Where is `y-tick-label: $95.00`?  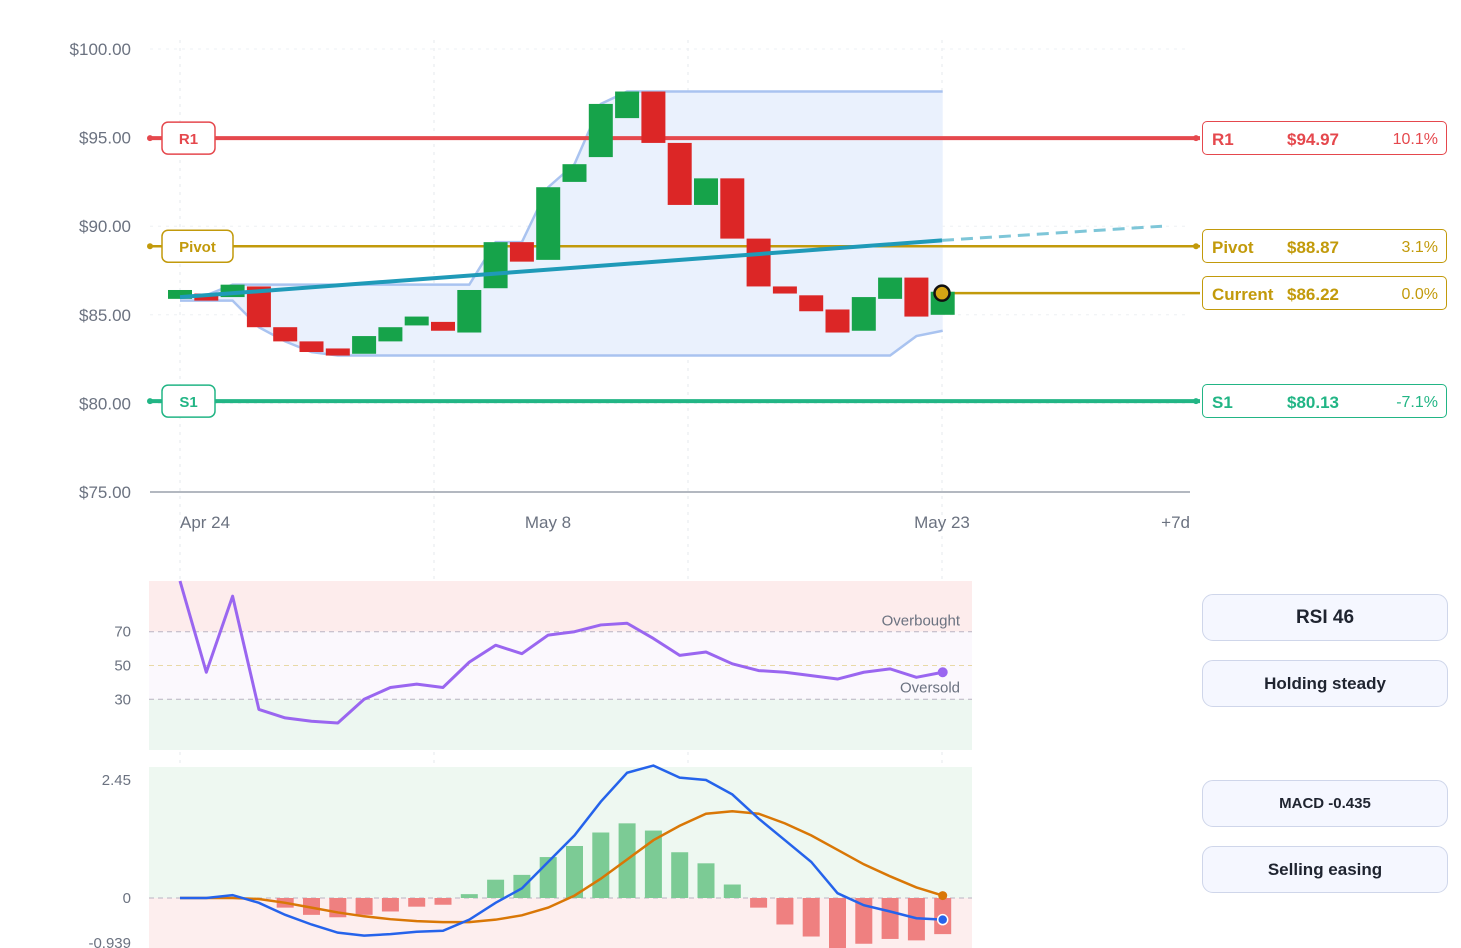
y-tick-label: $95.00 is located at coordinates (105, 138).